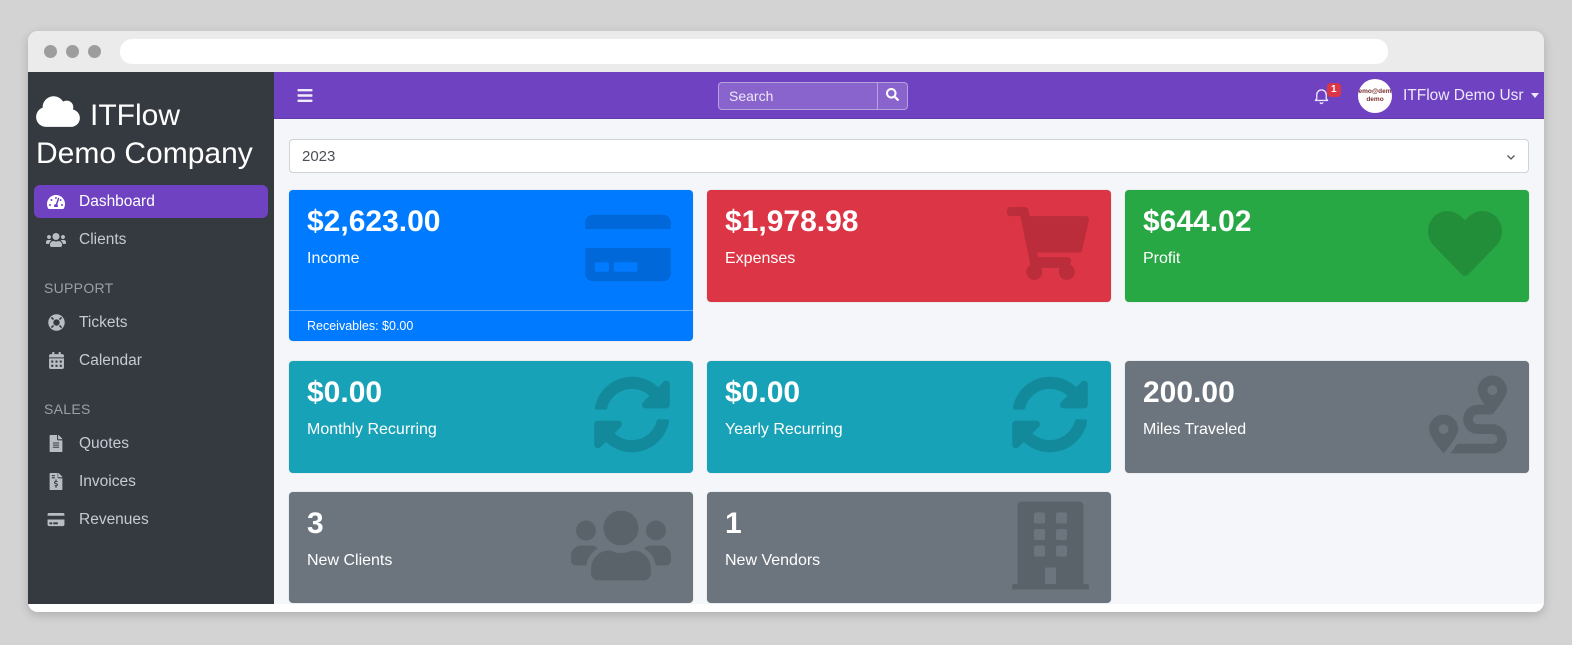 This screenshot has height=645, width=1572. Describe the element at coordinates (1465, 246) in the screenshot. I see `heart-icon` at that location.